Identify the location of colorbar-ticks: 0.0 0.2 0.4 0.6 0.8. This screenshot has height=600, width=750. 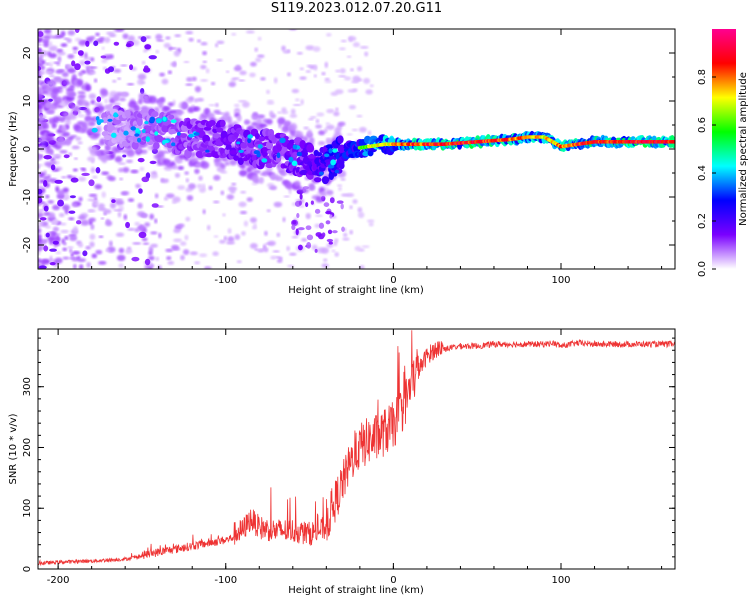
(706, 173).